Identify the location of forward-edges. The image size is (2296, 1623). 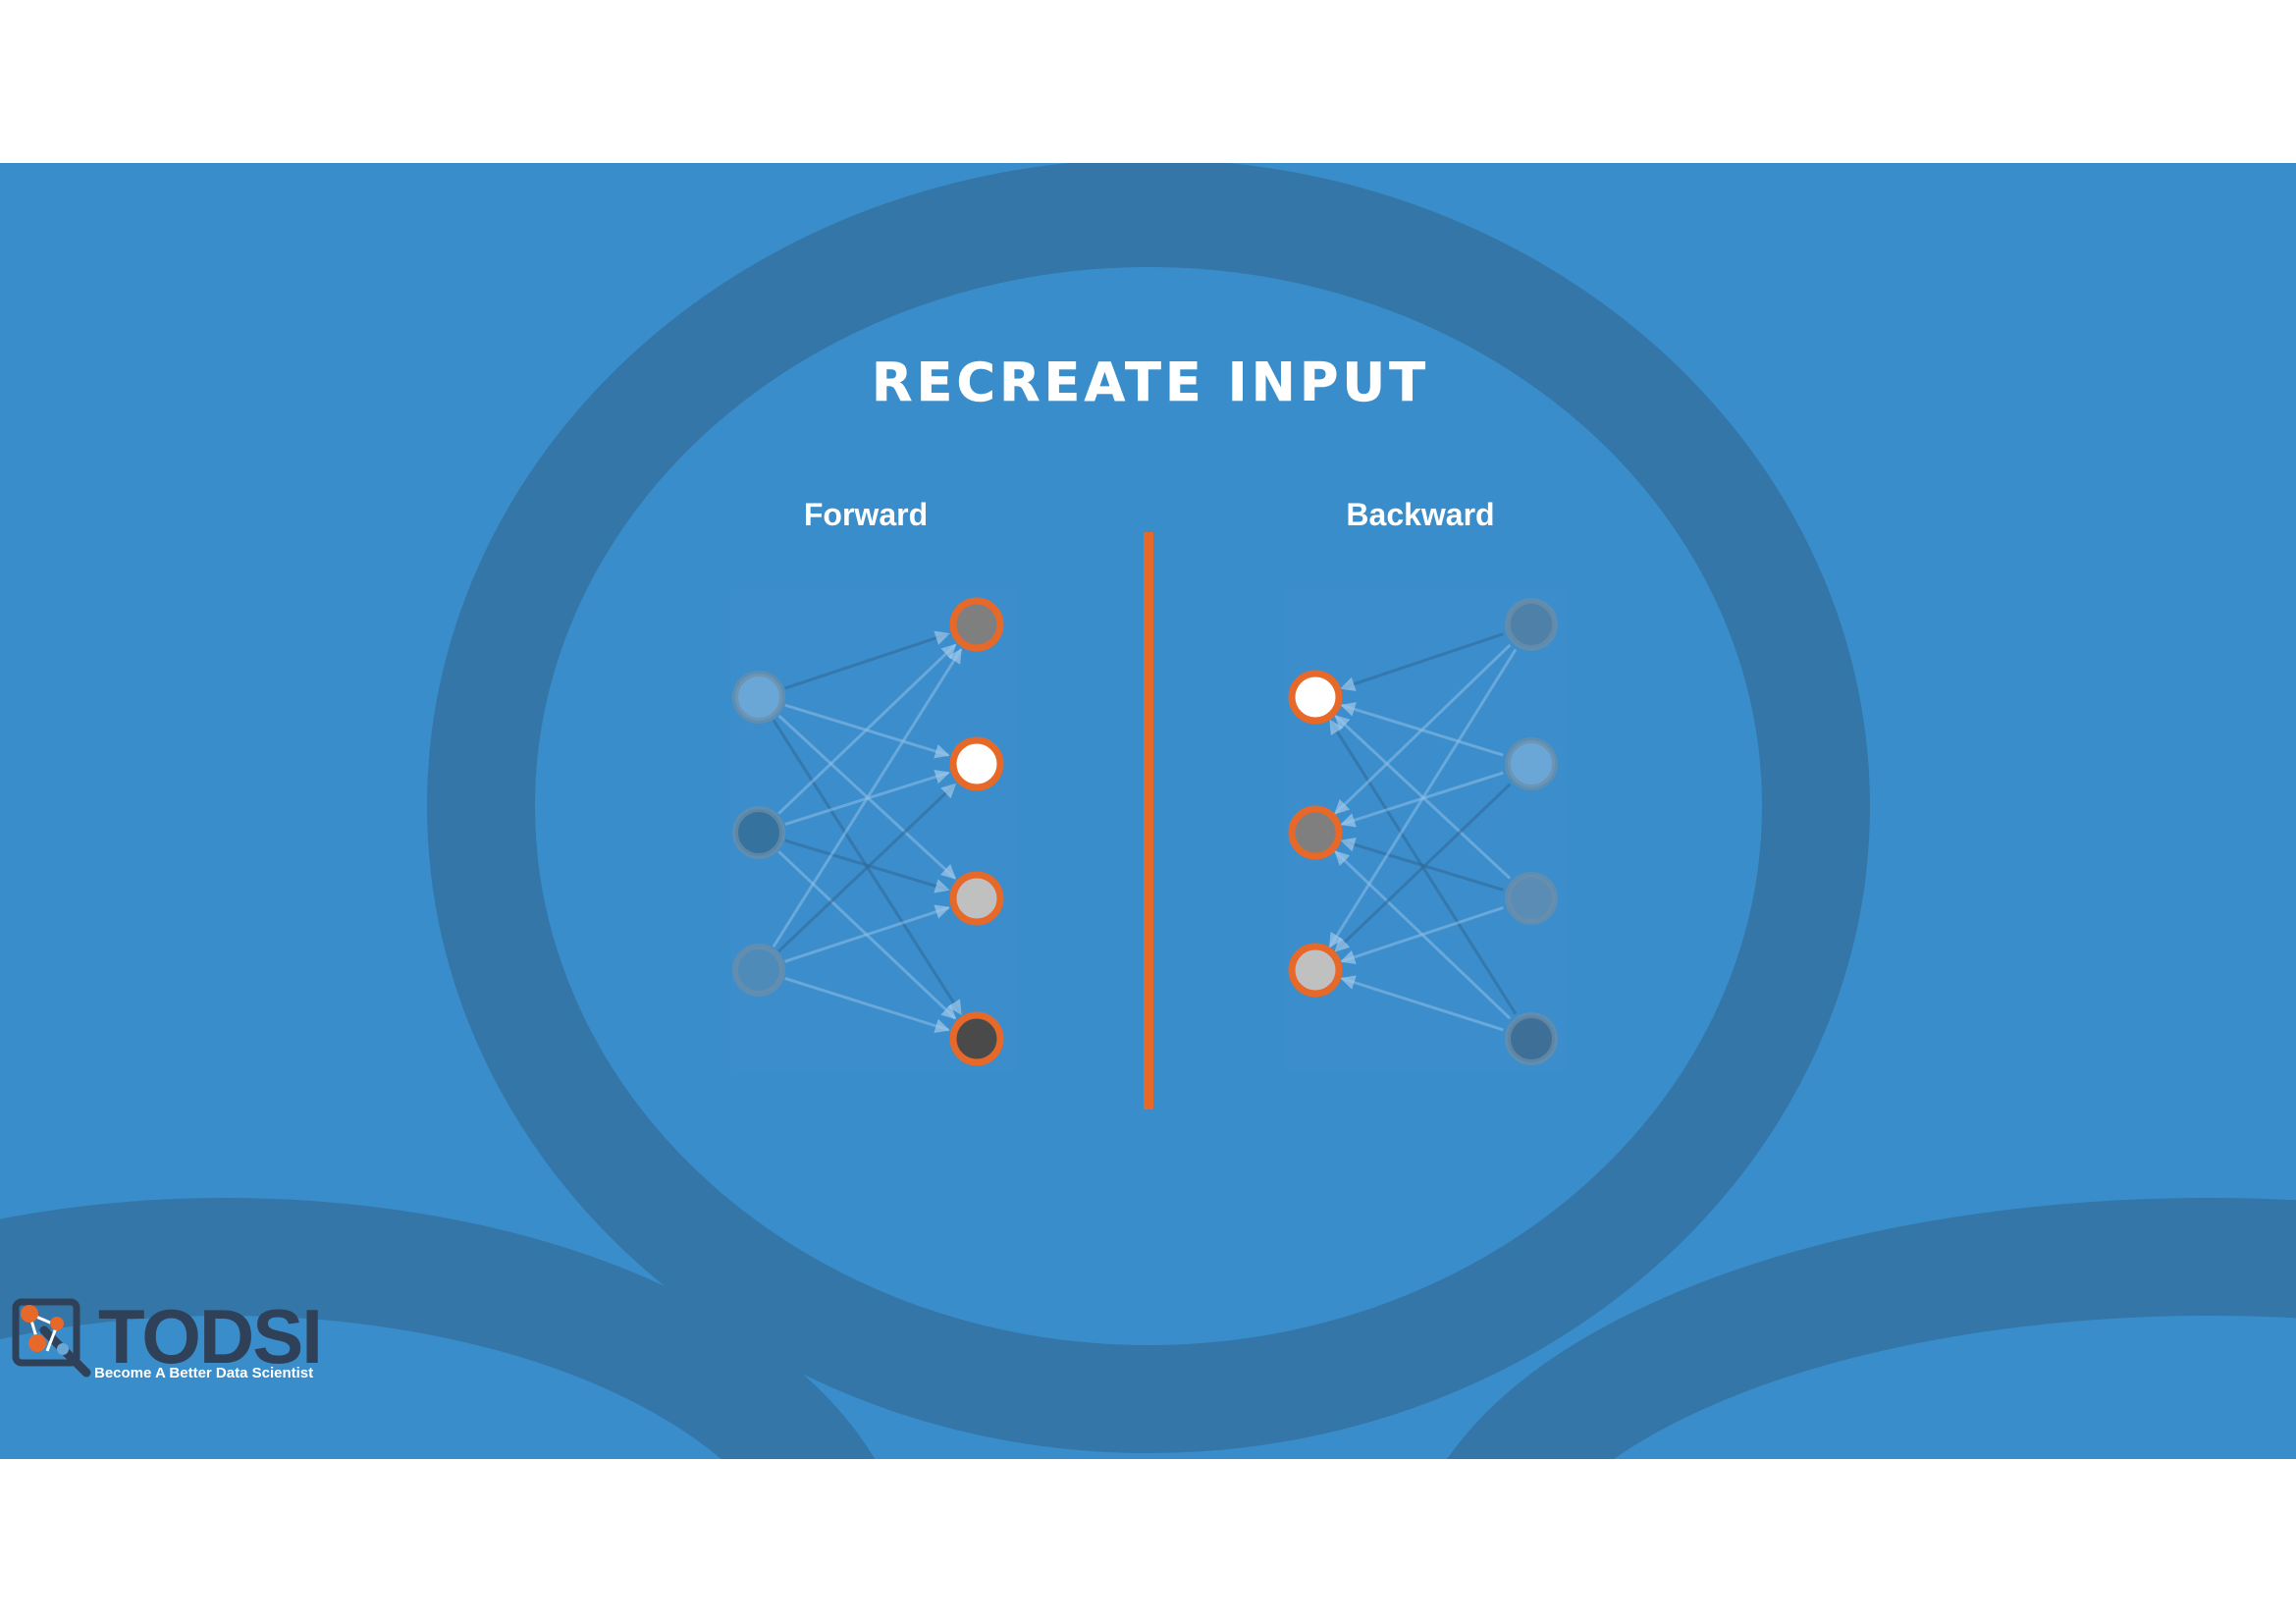
(868, 832).